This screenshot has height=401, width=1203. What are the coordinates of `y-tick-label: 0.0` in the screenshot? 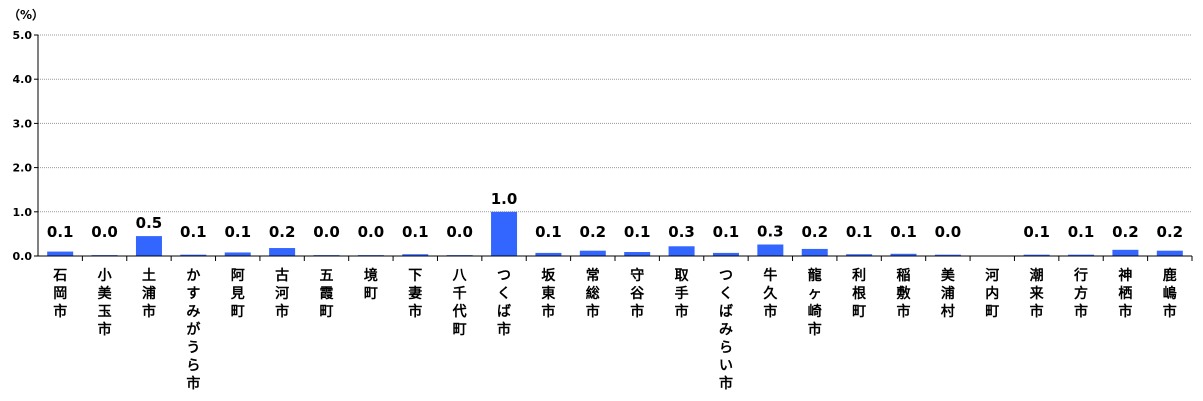 It's located at (23, 256).